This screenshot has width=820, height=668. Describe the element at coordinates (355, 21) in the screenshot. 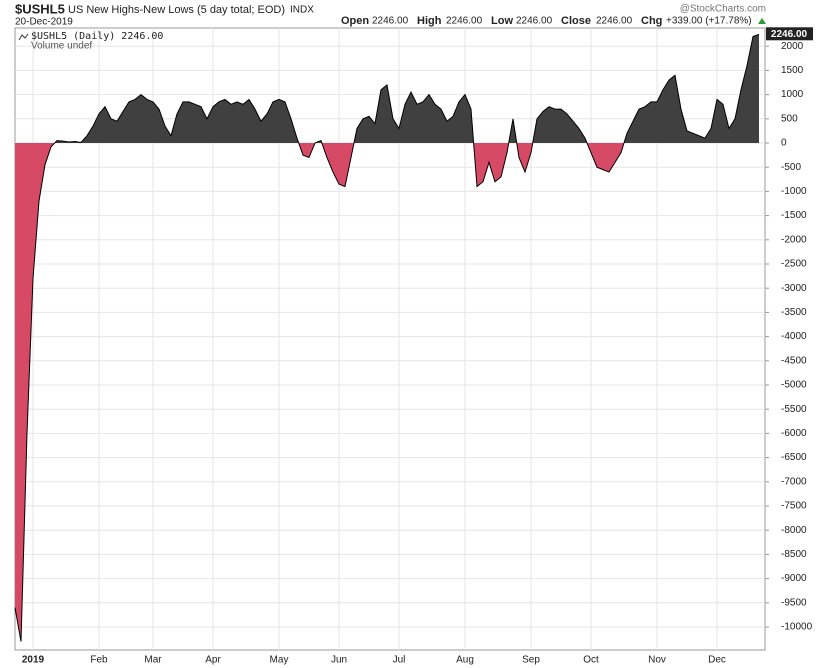

I see `open-label: Open` at that location.